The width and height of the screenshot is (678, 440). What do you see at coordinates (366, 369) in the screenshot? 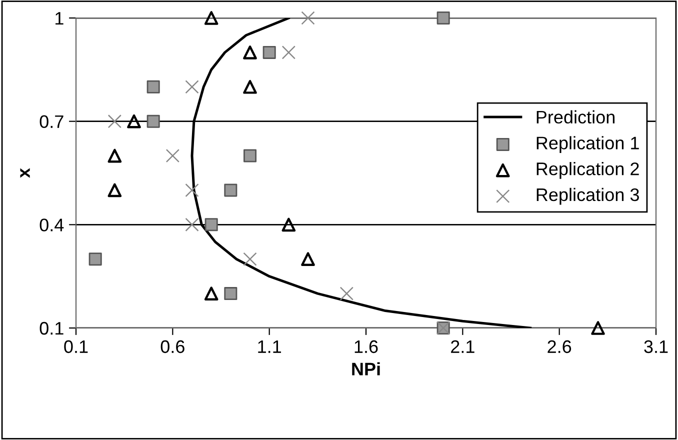
I see `x-axis-title: NPi` at bounding box center [366, 369].